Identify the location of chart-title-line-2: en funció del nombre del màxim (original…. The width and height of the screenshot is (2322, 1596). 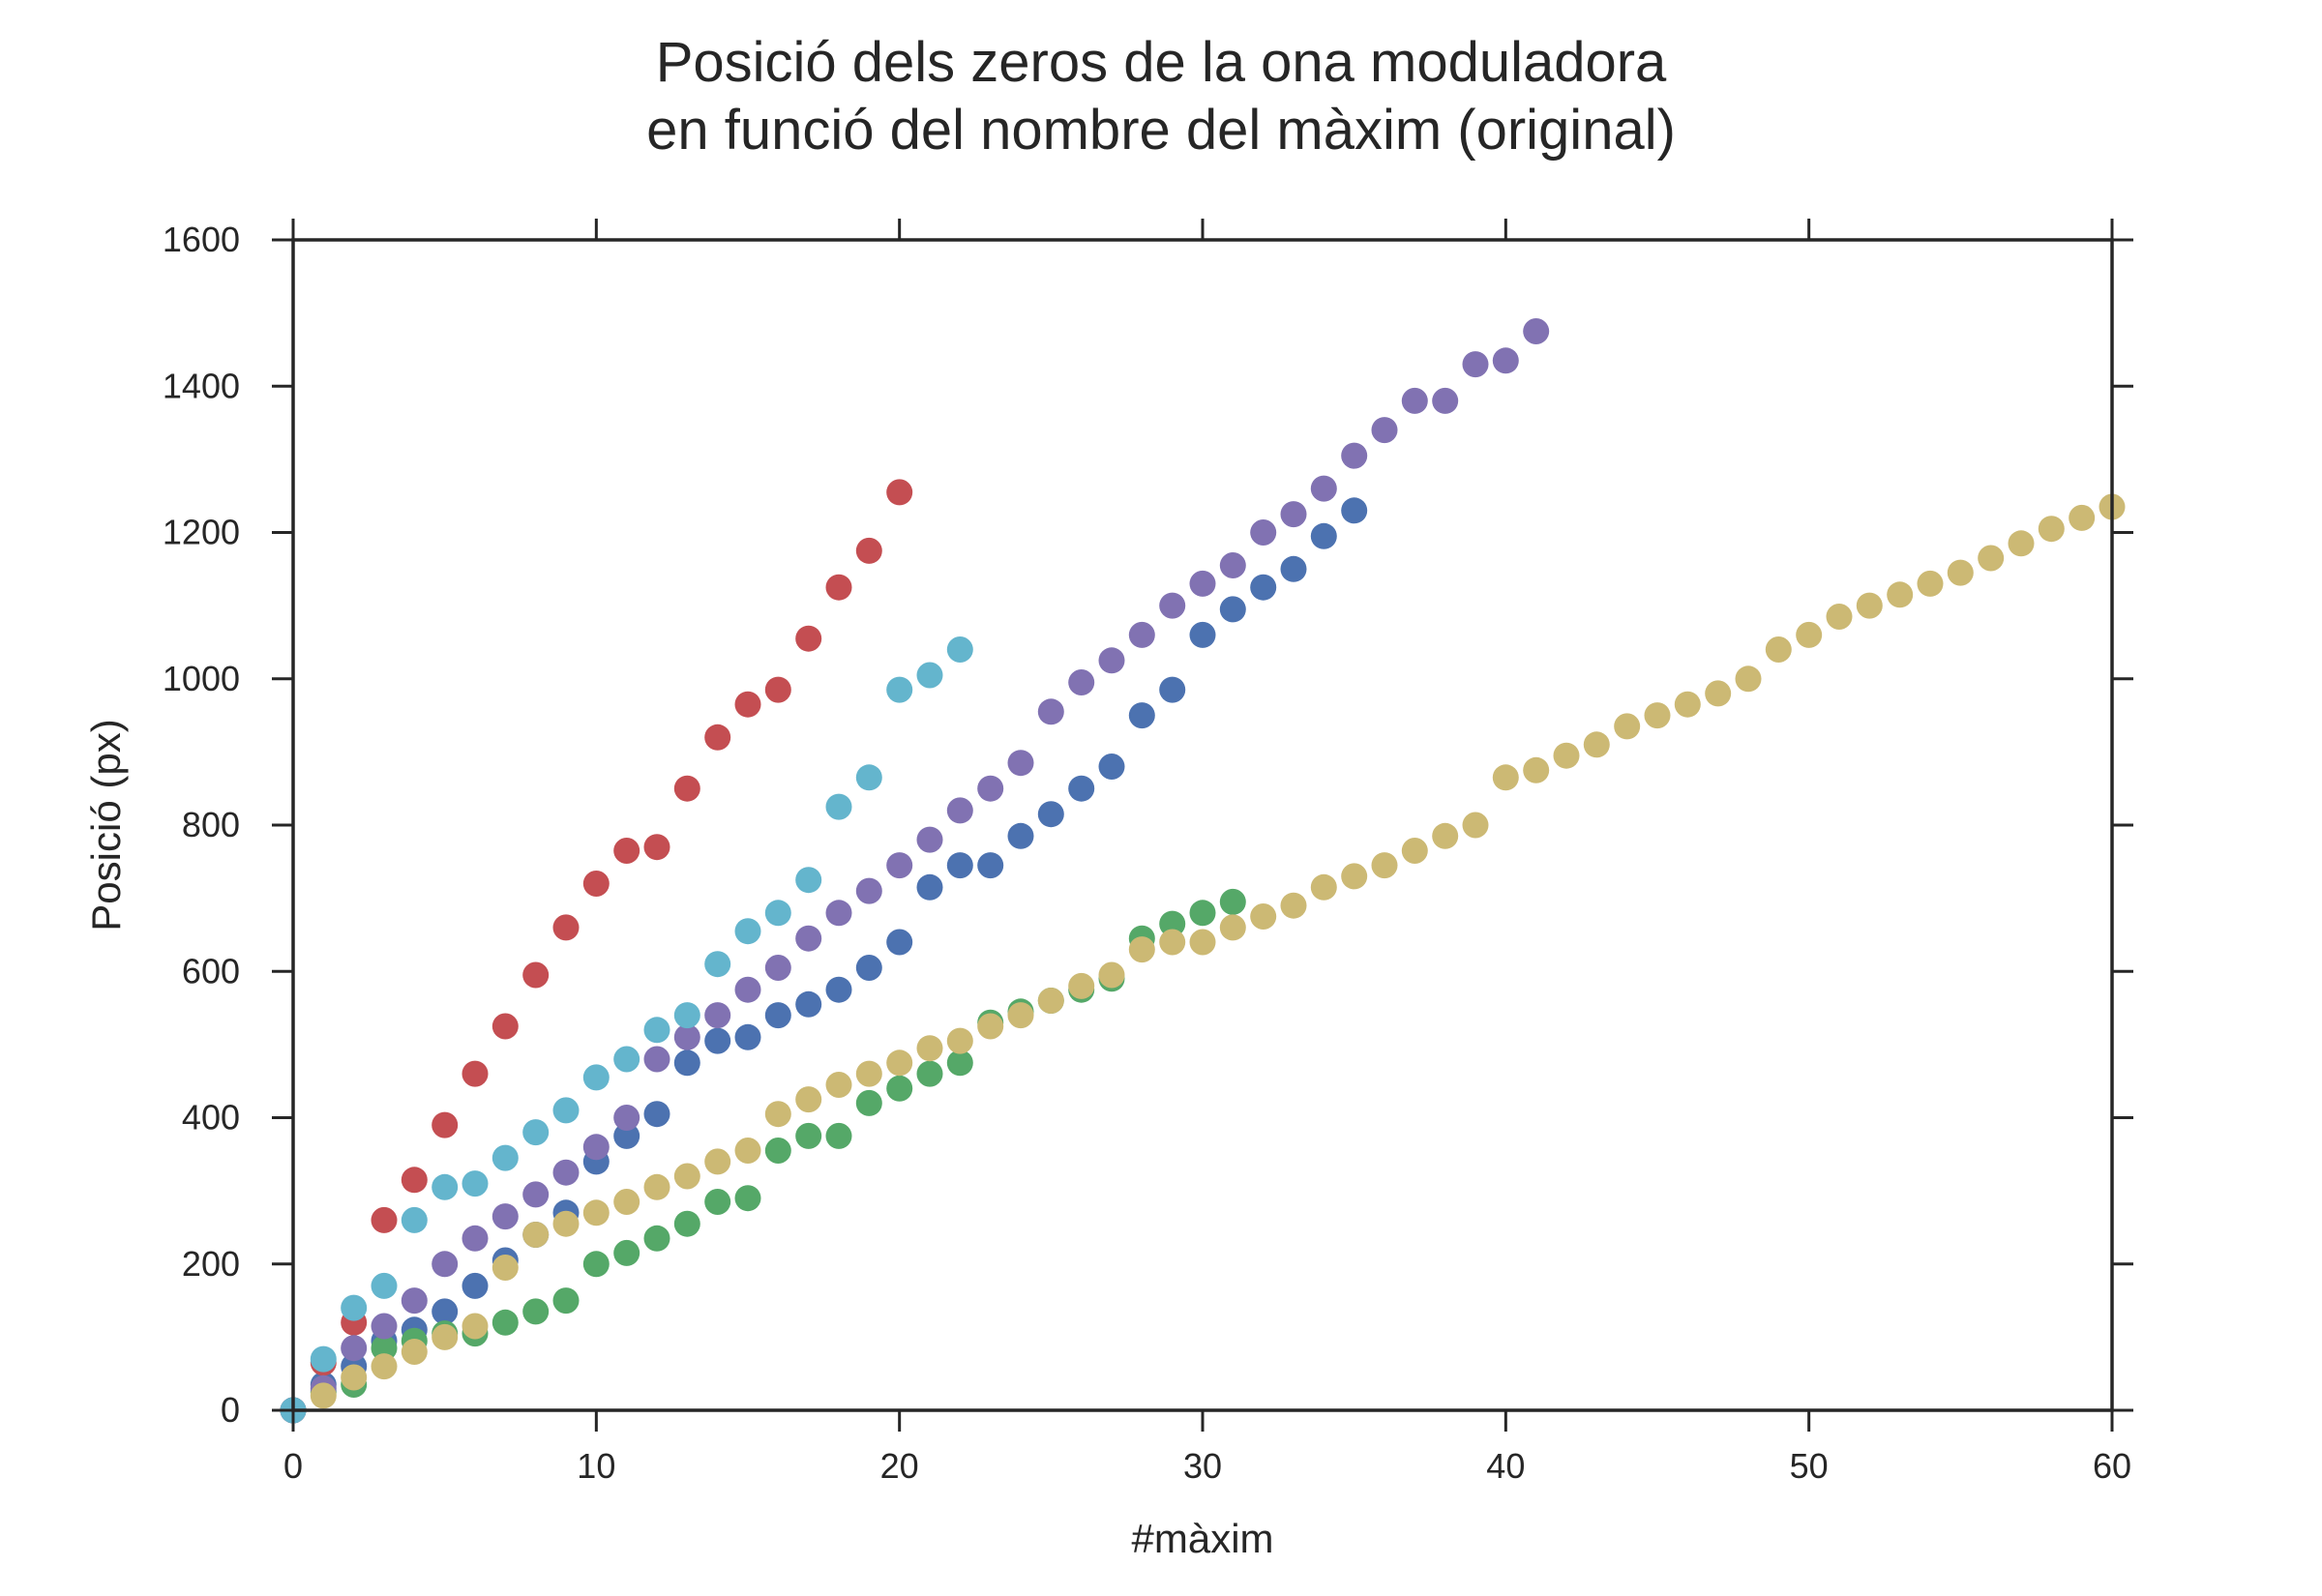
(1161, 130).